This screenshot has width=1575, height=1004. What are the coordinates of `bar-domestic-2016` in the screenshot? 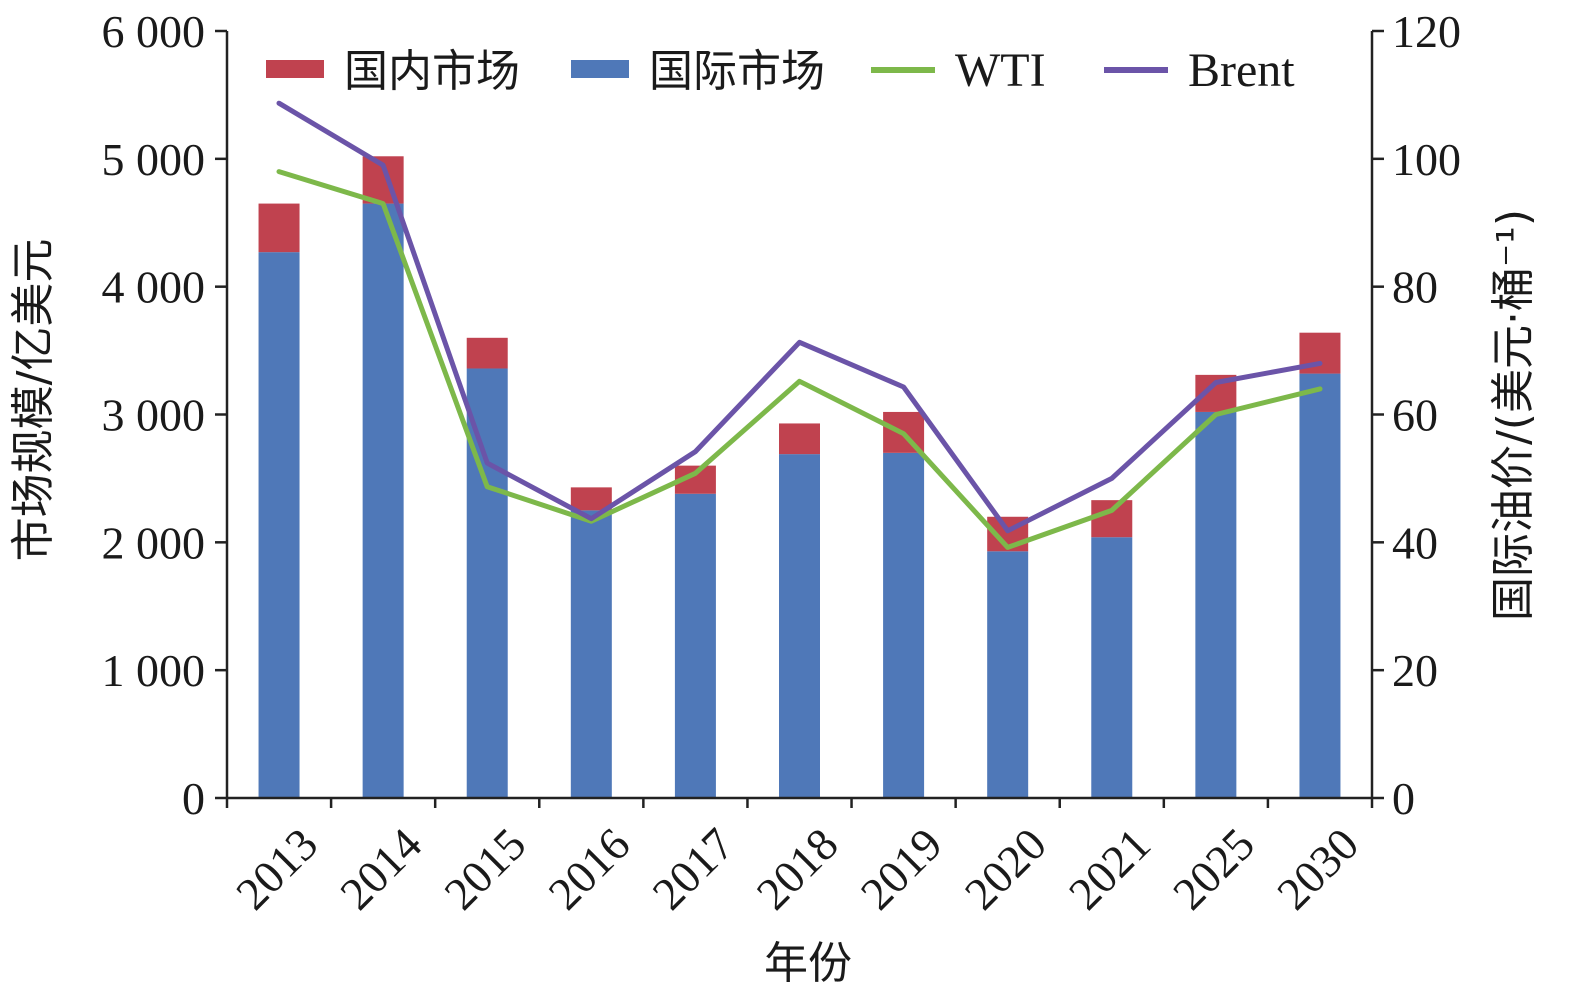 It's located at (591, 499).